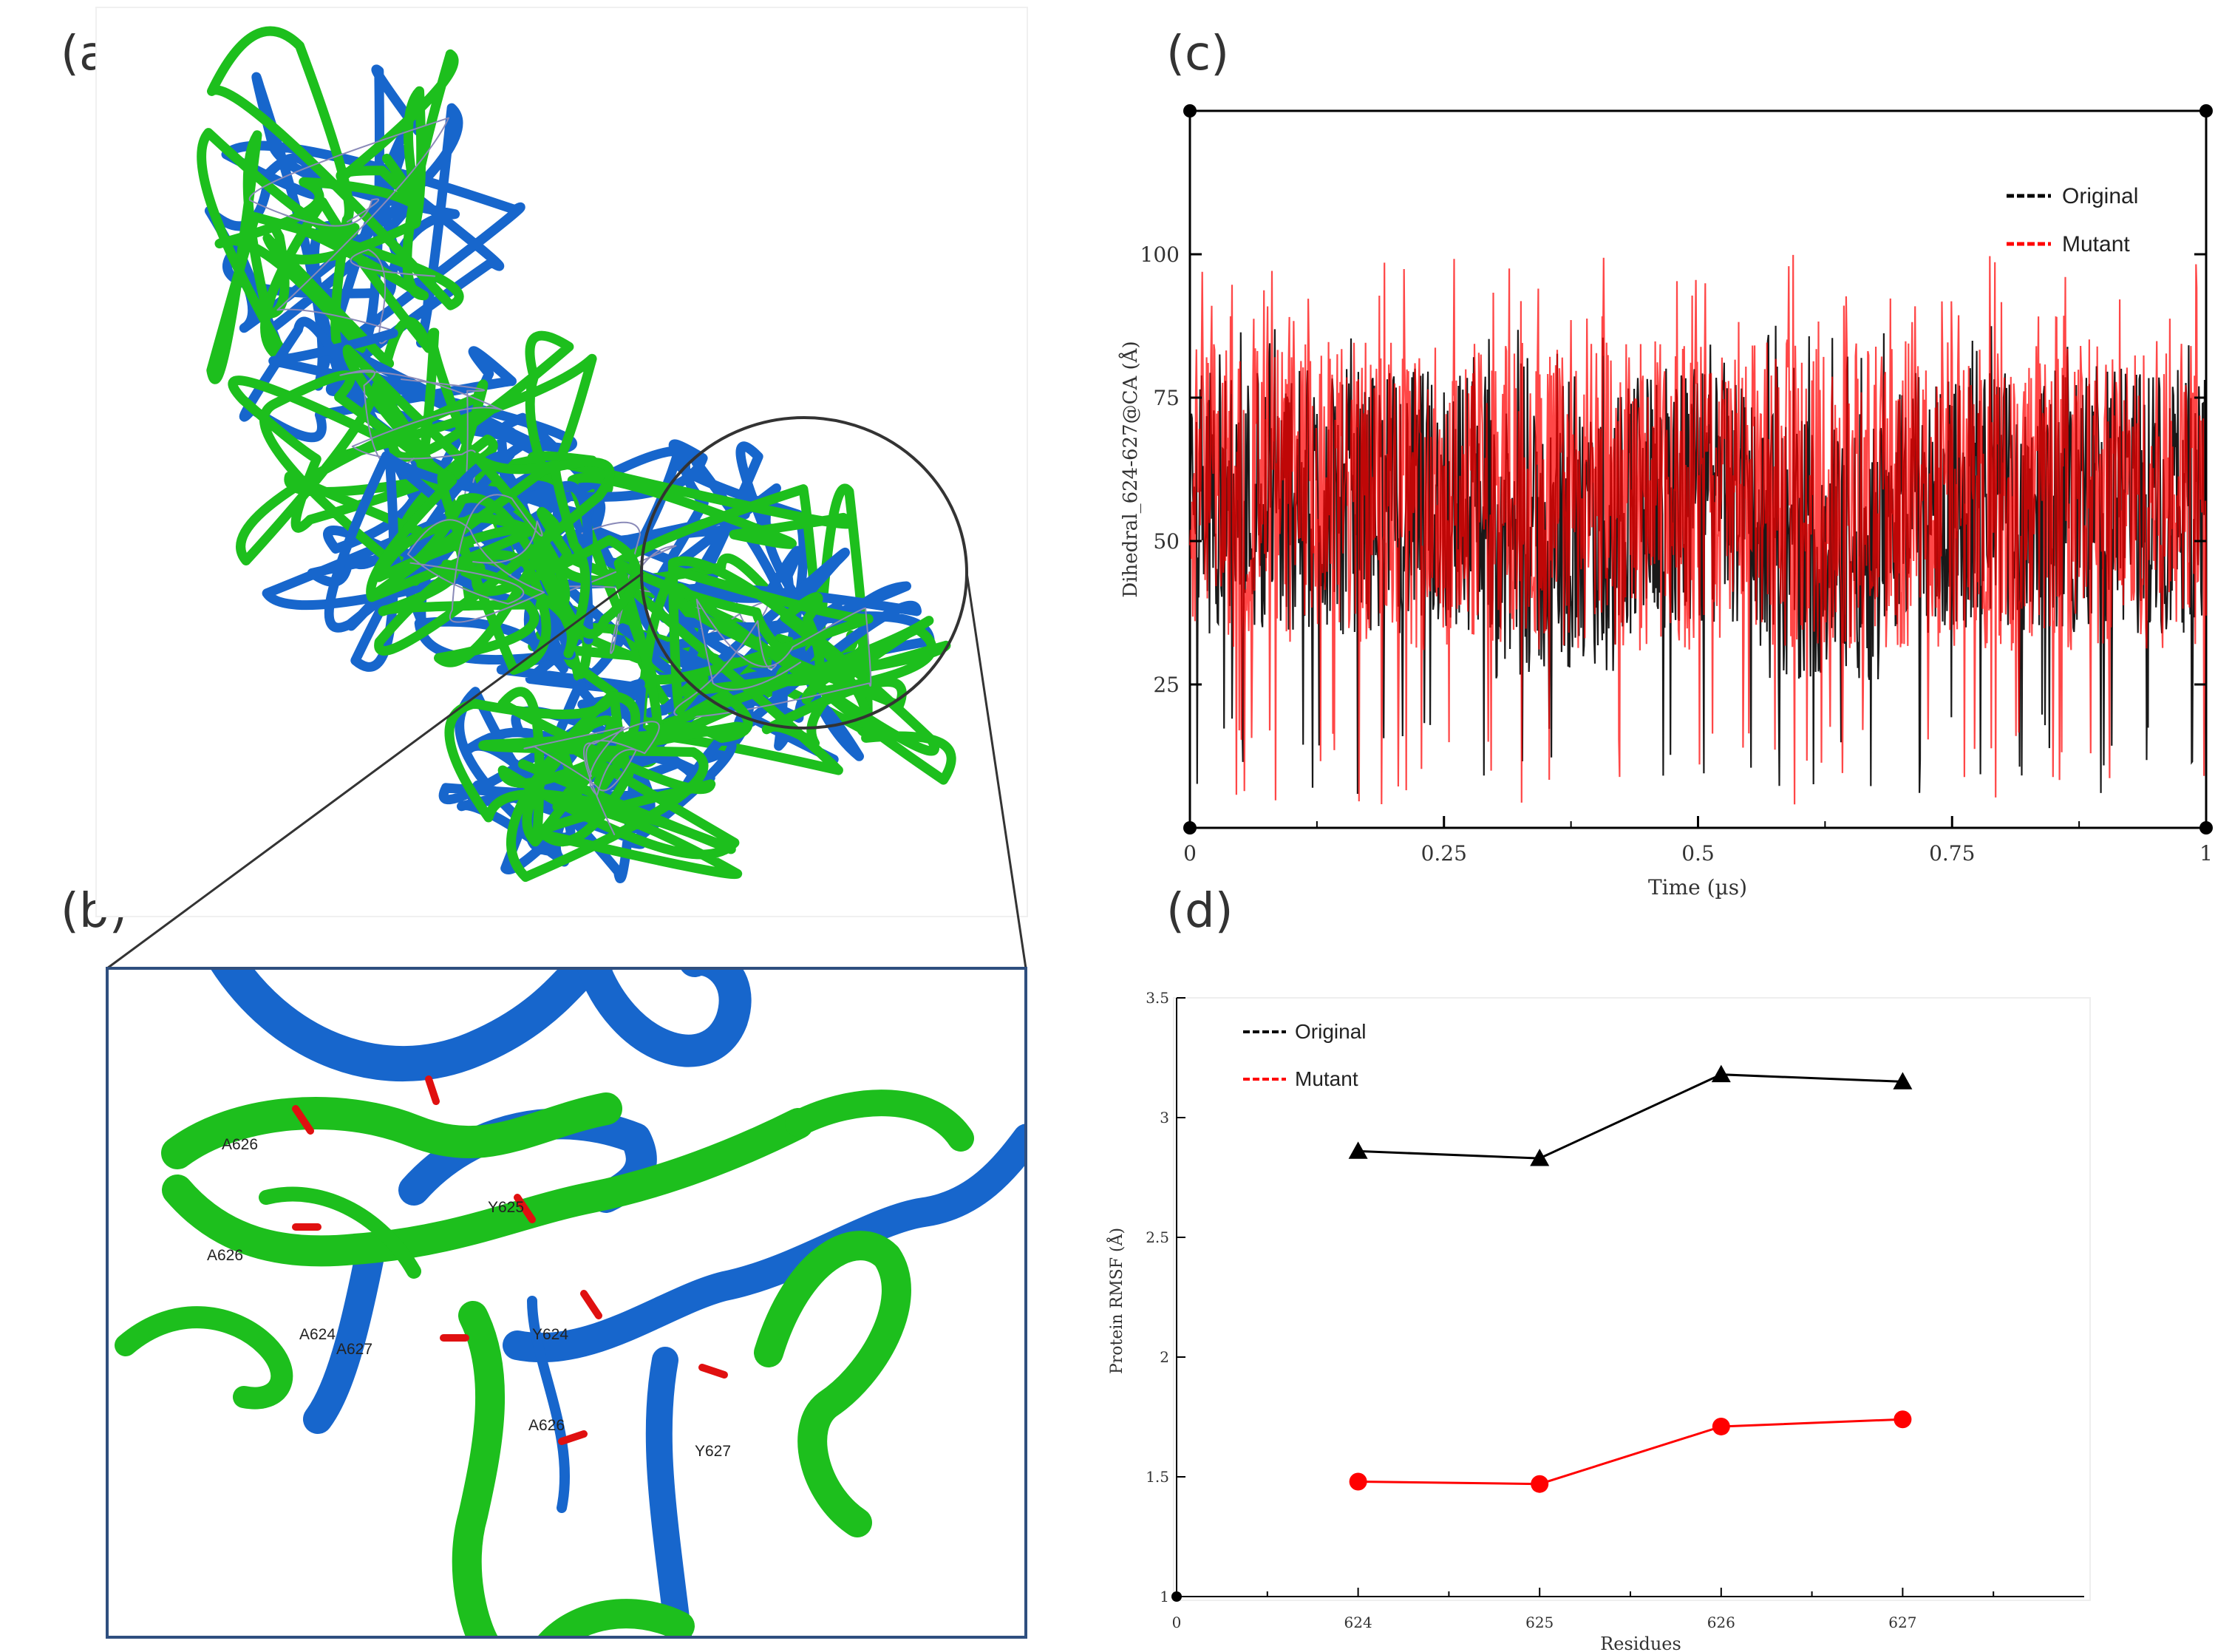 This screenshot has height=1652, width=2232. What do you see at coordinates (1902, 1622) in the screenshot?
I see `chart-d-x-tick-label: 627` at bounding box center [1902, 1622].